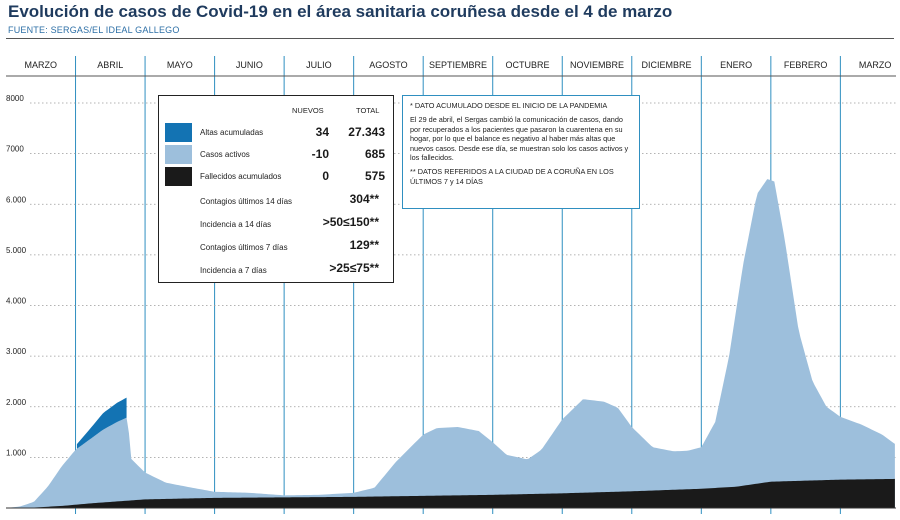 The width and height of the screenshot is (900, 520). Describe the element at coordinates (450, 38) in the screenshot. I see `header-rule` at that location.